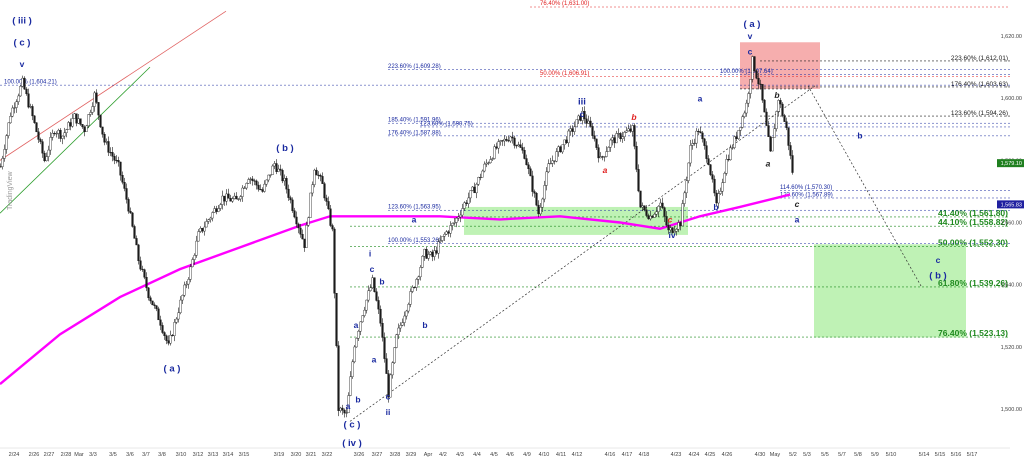 The height and width of the screenshot is (459, 1024). Describe the element at coordinates (477, 455) in the screenshot. I see `x-tick-label: 4/4` at that location.